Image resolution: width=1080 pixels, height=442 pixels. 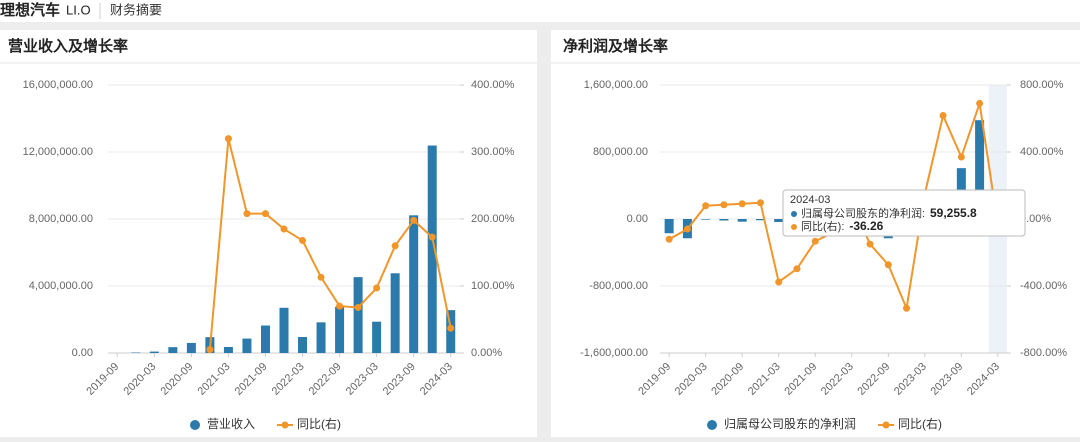 I want to click on y-tick-label: 800,000.00, so click(x=620, y=152).